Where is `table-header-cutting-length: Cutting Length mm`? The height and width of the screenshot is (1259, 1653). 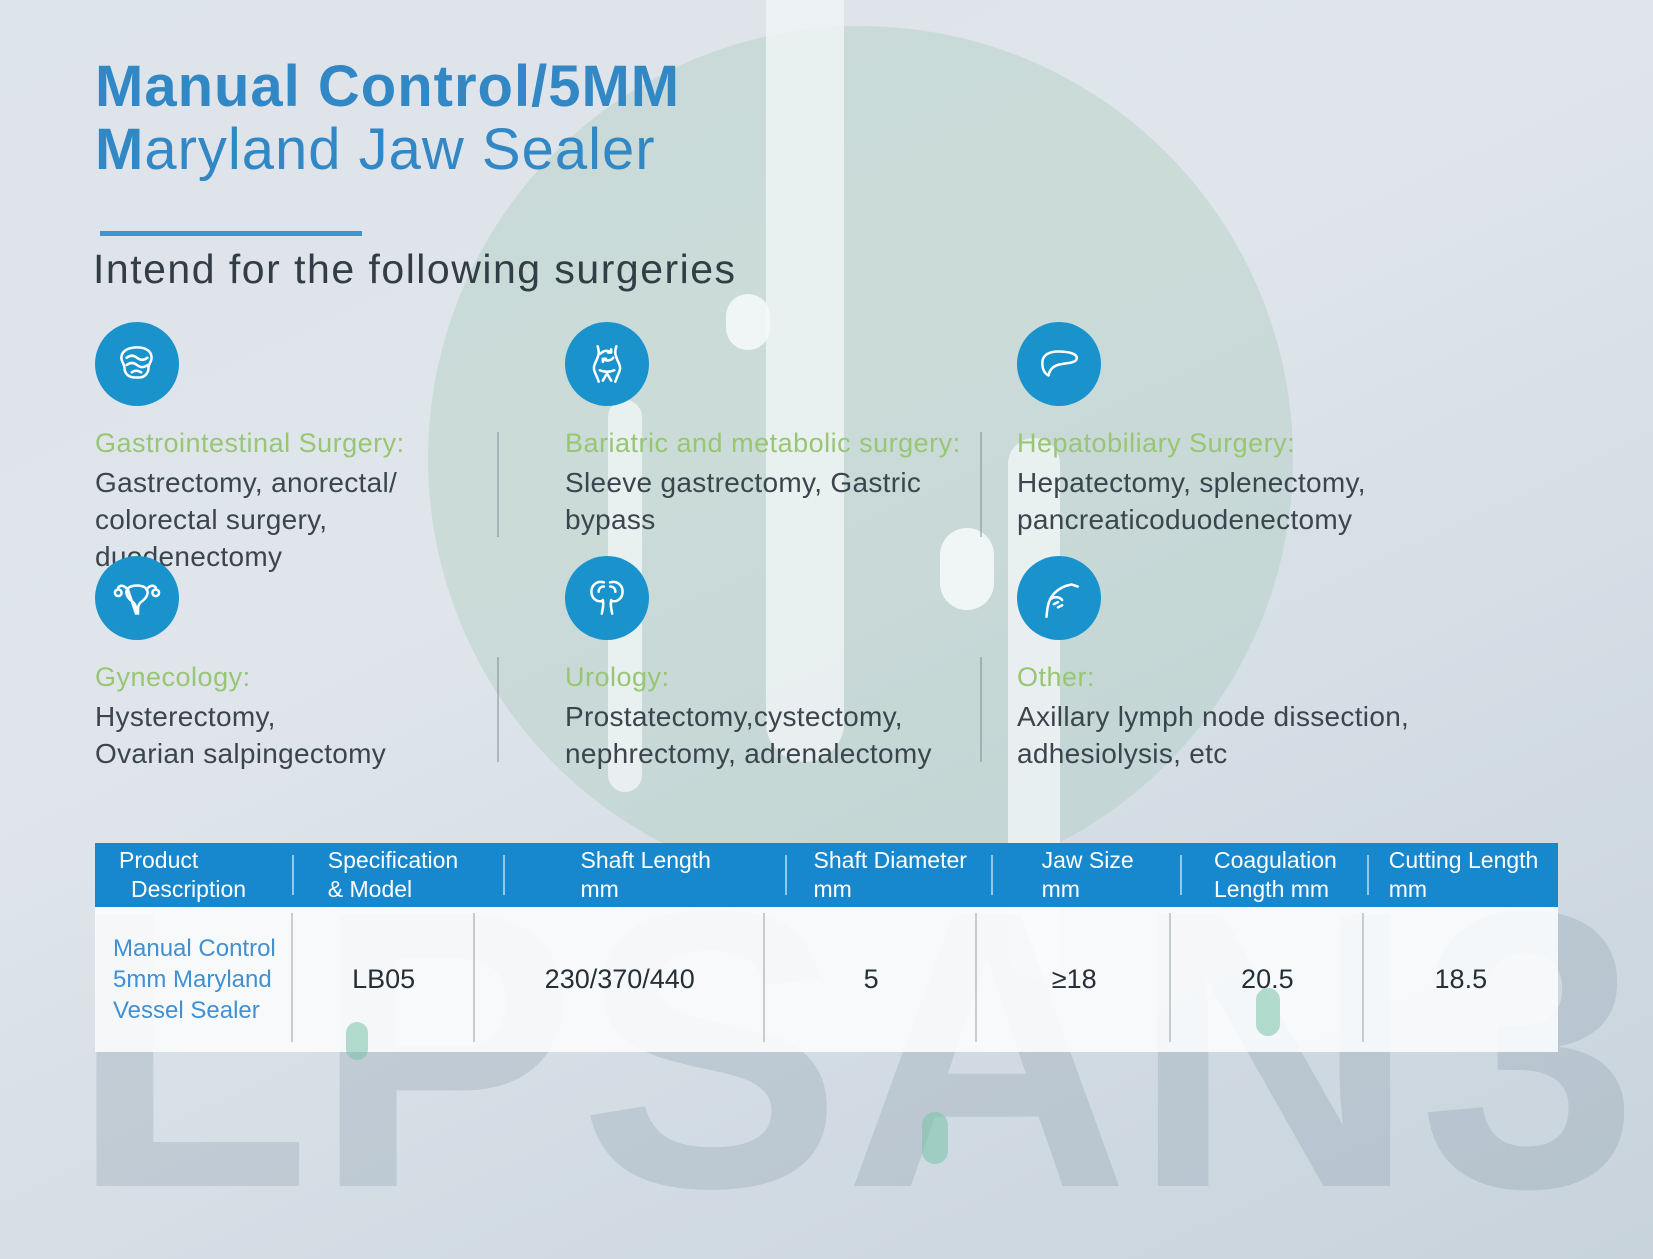
table-header-cutting-length: Cutting Length mm is located at coordinates (1463, 874).